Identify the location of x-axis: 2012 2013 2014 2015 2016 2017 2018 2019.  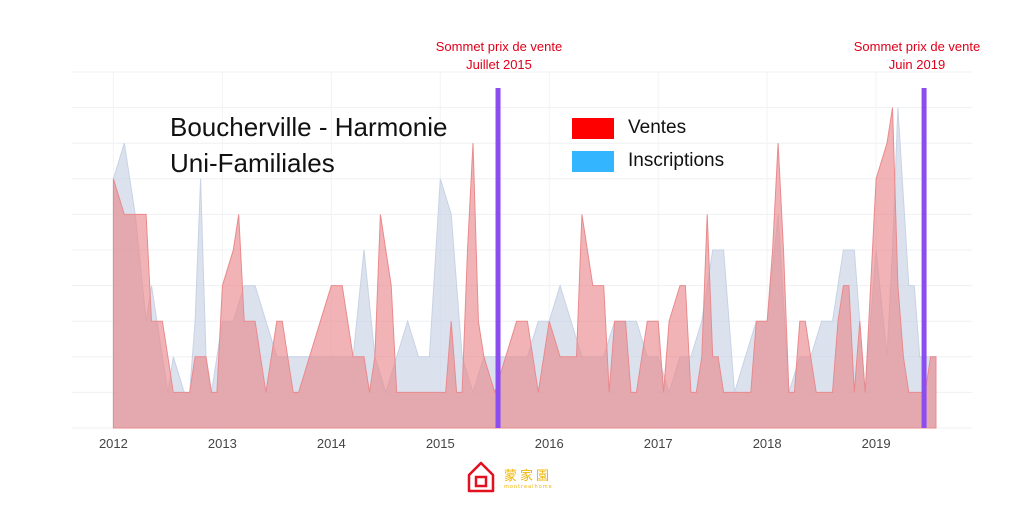
(495, 443).